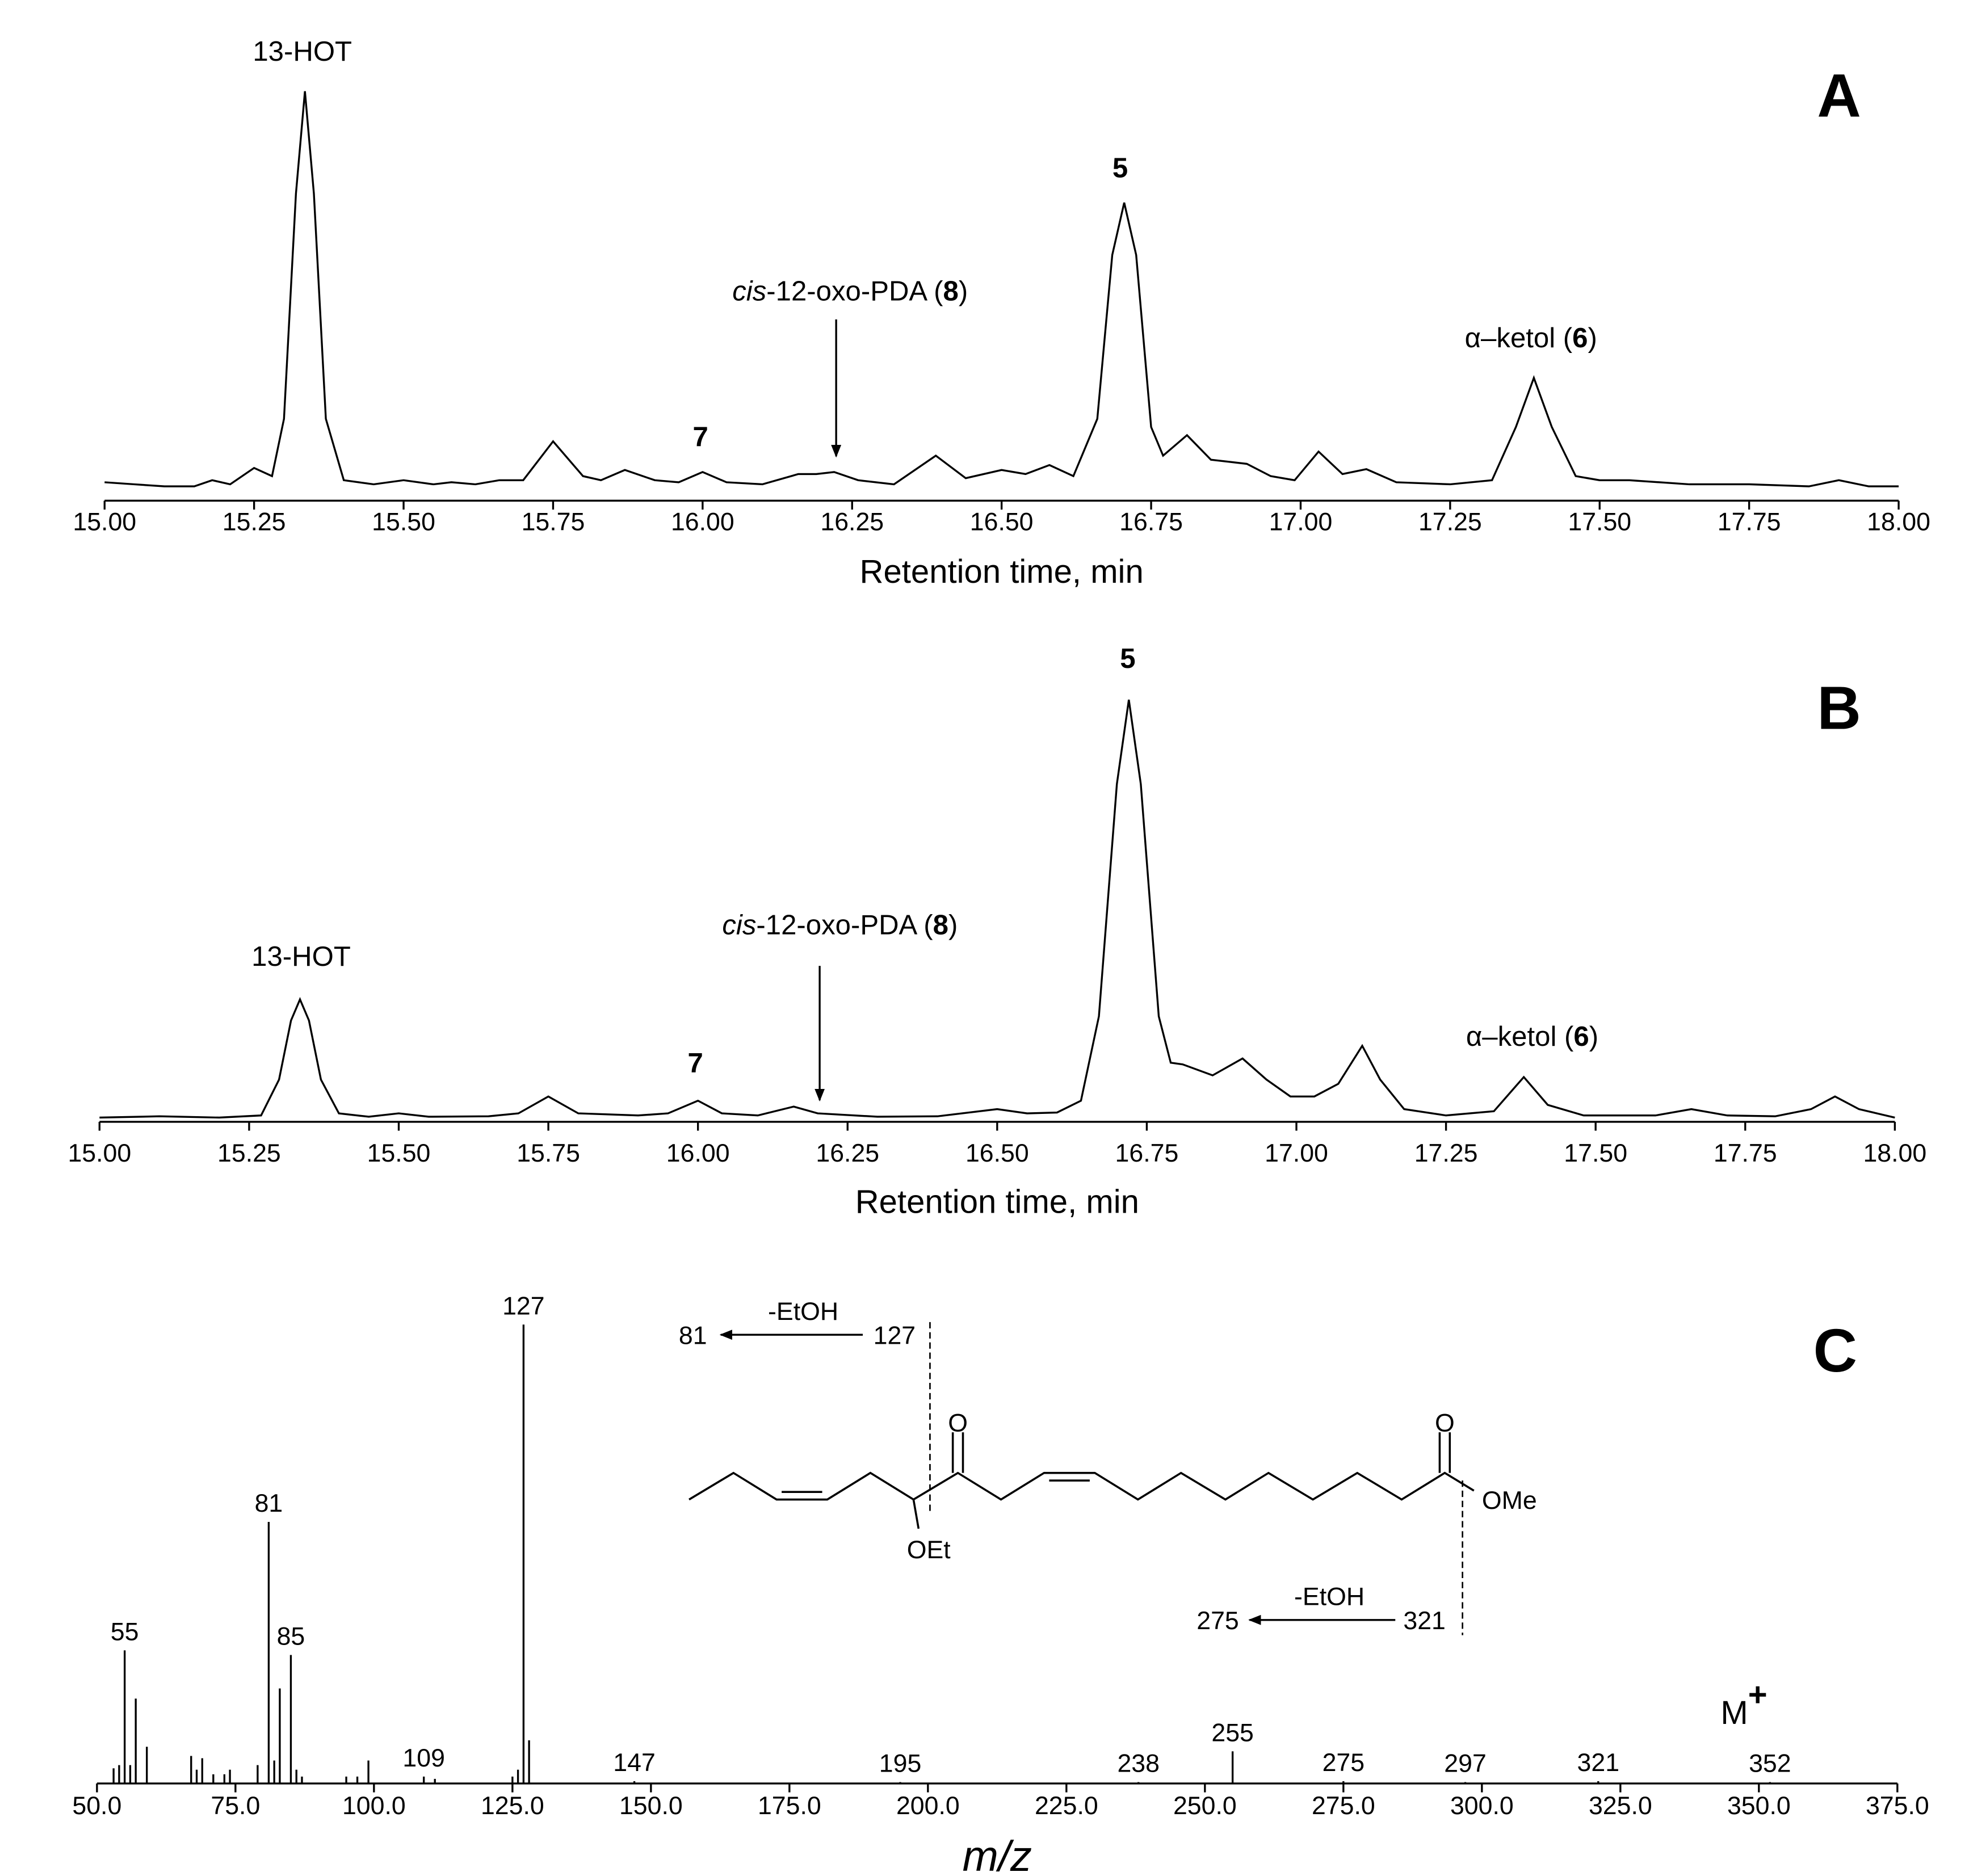  Describe the element at coordinates (1734, 1713) in the screenshot. I see `annotation-part: M` at that location.